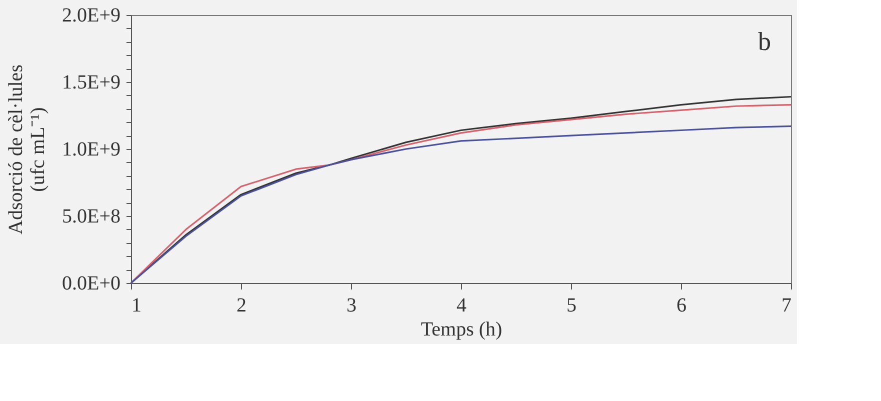 The height and width of the screenshot is (401, 881). I want to click on x-tick-label: 3, so click(351, 305).